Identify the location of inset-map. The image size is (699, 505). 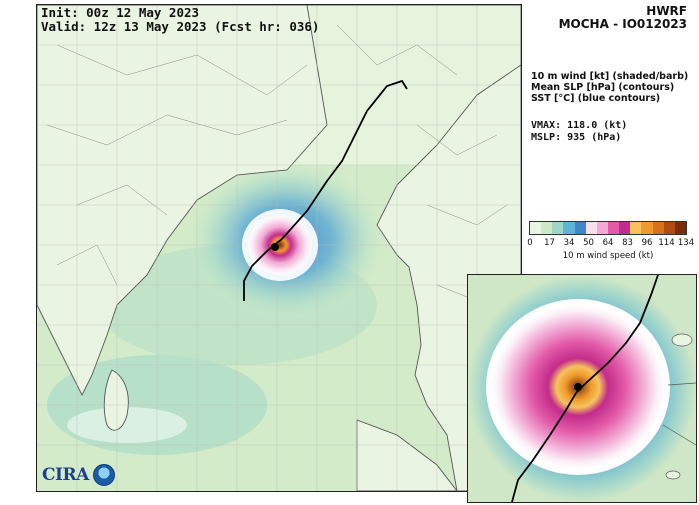
(582, 388).